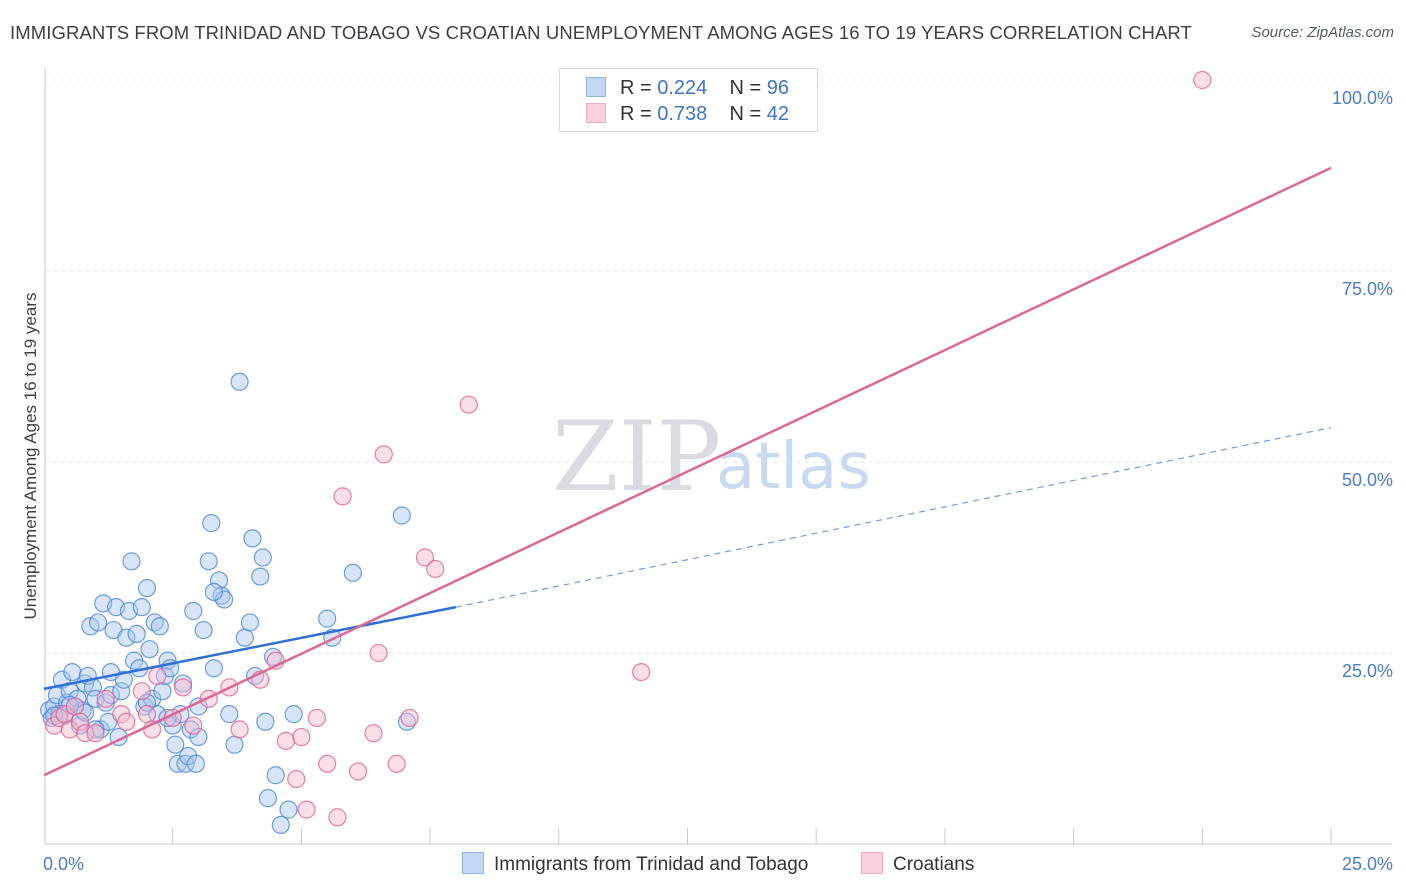 This screenshot has width=1406, height=892. Describe the element at coordinates (687, 116) in the screenshot. I see `legend-row-croatians: R = 0.738 N = 42` at that location.